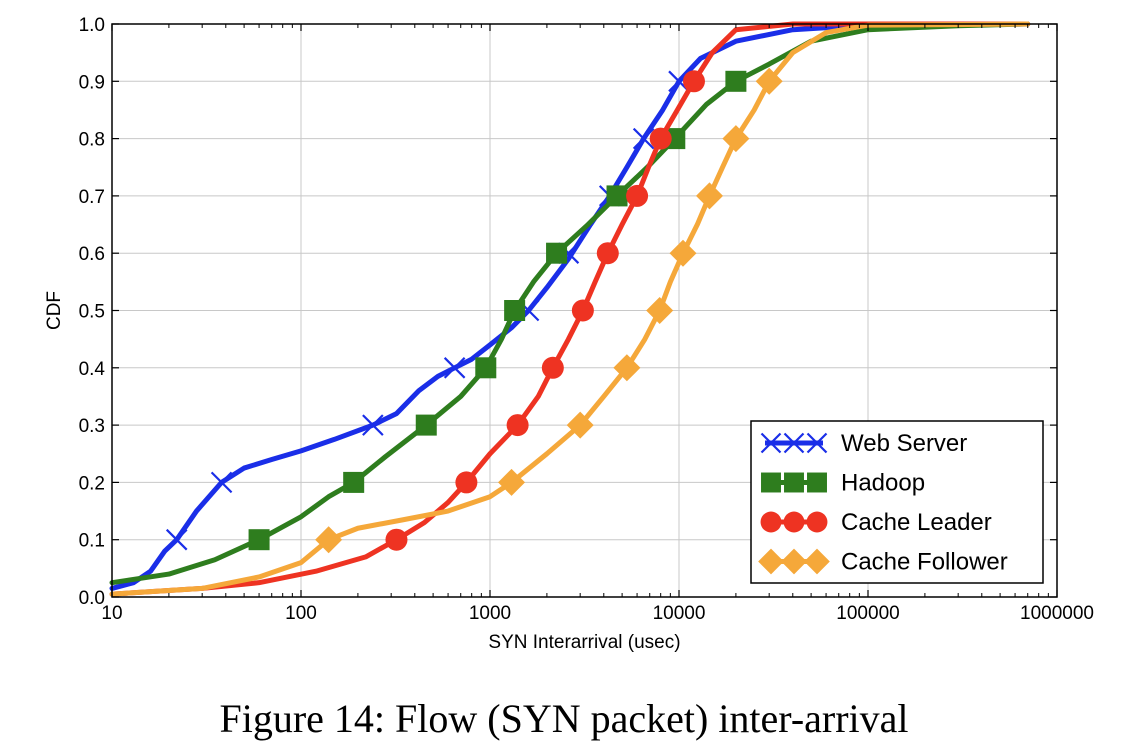 The width and height of the screenshot is (1128, 756). What do you see at coordinates (111, 613) in the screenshot?
I see `x-tick-label: 10` at bounding box center [111, 613].